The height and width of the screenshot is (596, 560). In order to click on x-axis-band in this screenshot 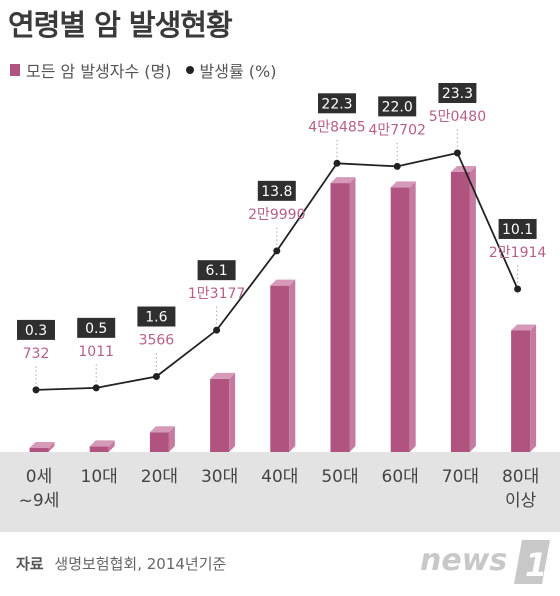, I will do `click(280, 492)`.